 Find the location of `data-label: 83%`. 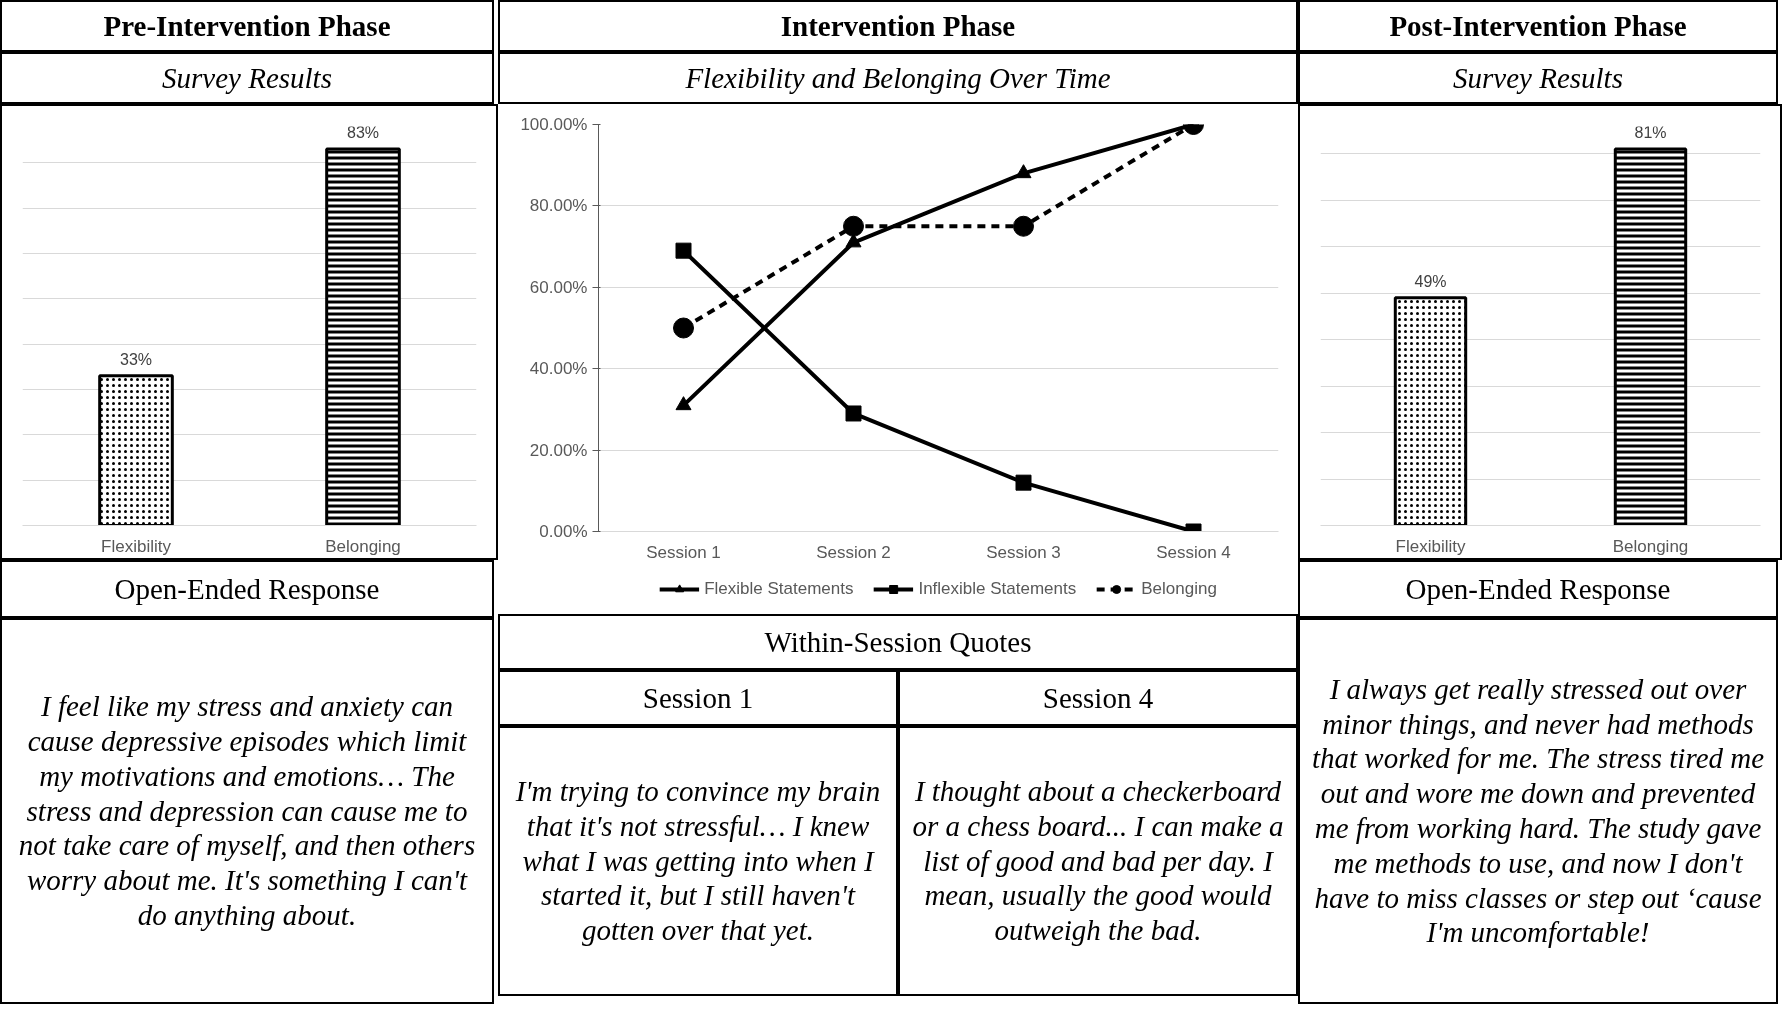

data-label: 83% is located at coordinates (363, 133).